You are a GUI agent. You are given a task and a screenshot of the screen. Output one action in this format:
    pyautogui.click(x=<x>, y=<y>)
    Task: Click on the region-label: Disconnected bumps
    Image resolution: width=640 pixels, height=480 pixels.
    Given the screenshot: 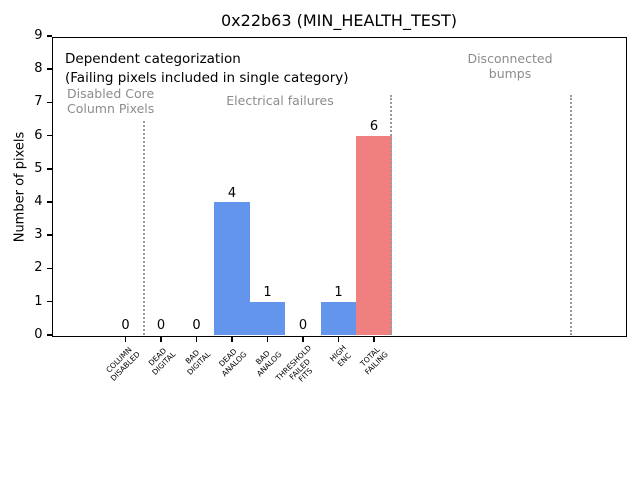 What is the action you would take?
    pyautogui.click(x=510, y=66)
    